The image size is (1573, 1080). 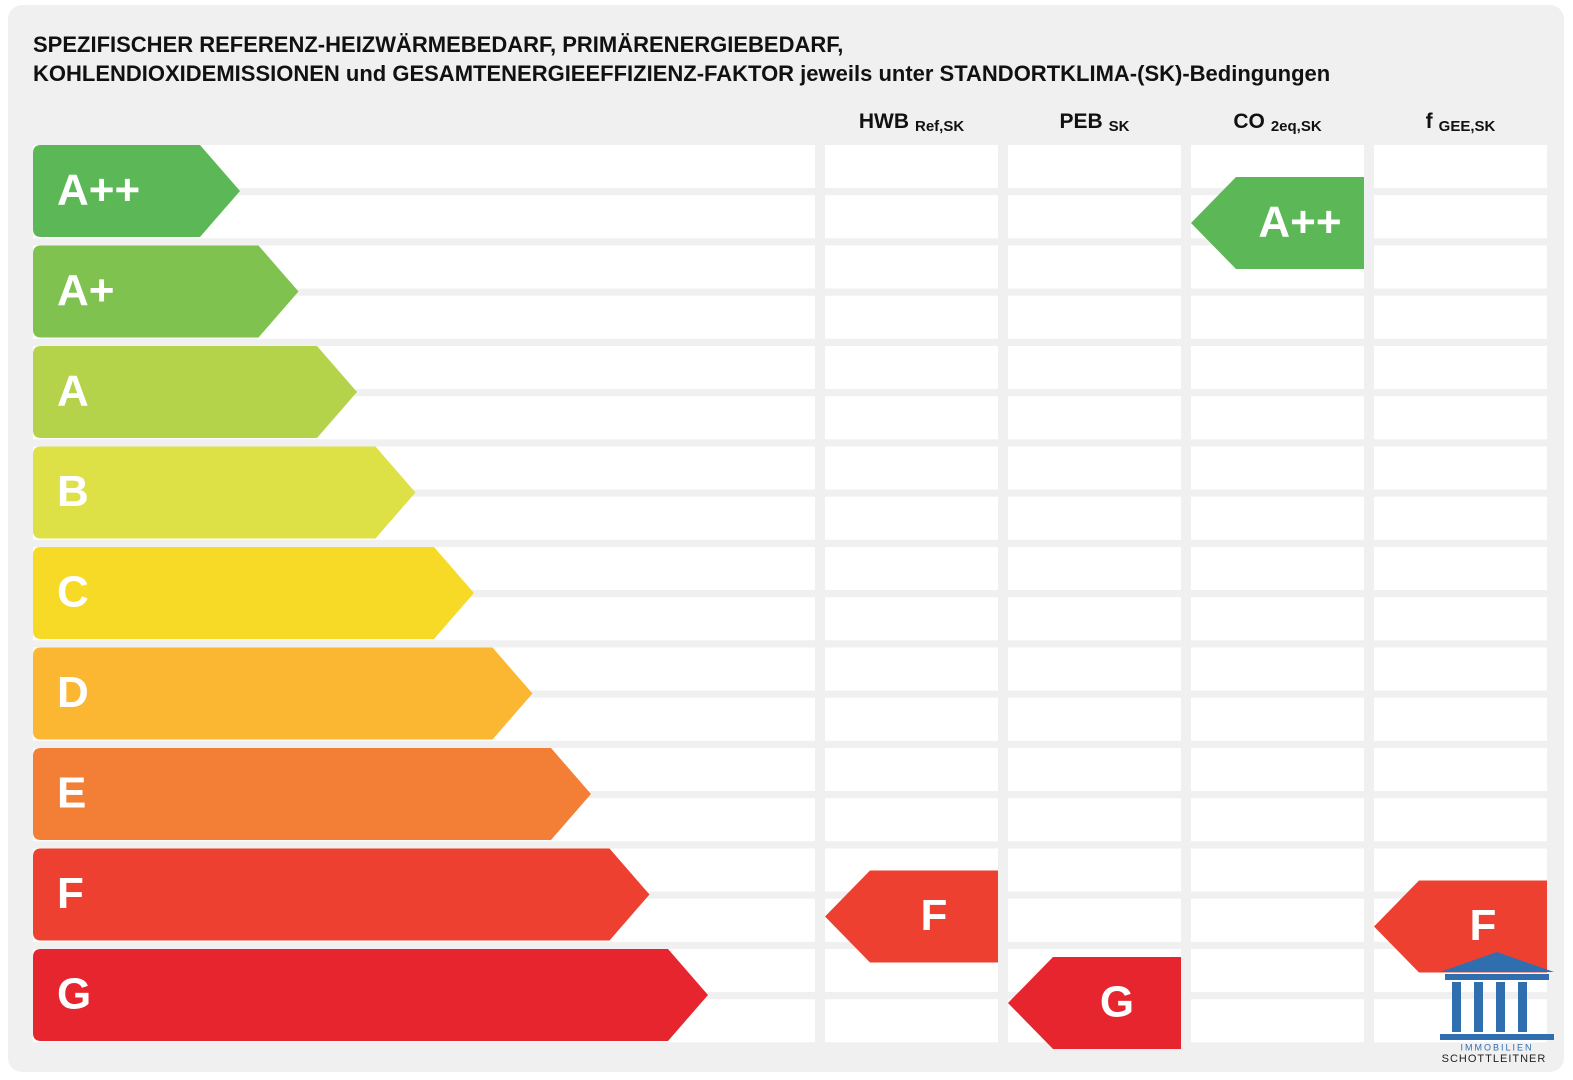 I want to click on column-subscript: SK, so click(x=1119, y=126).